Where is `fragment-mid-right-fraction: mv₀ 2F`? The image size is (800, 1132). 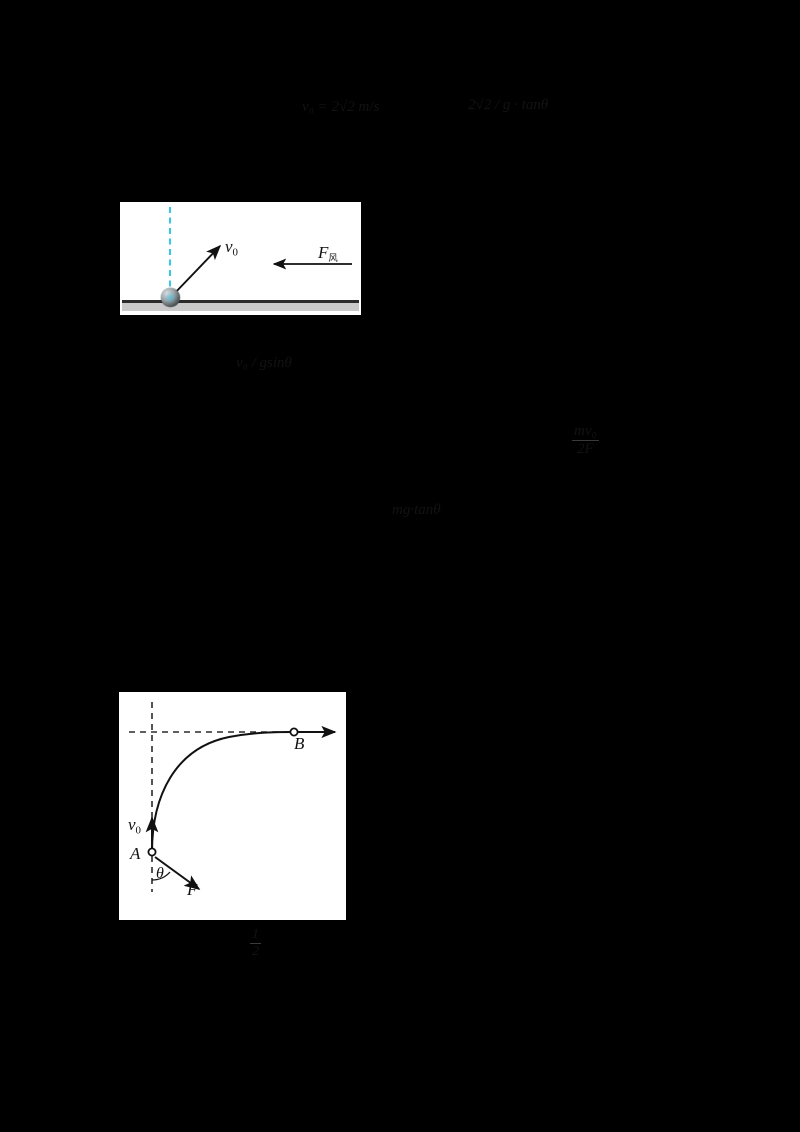 fragment-mid-right-fraction: mv₀ 2F is located at coordinates (585, 440).